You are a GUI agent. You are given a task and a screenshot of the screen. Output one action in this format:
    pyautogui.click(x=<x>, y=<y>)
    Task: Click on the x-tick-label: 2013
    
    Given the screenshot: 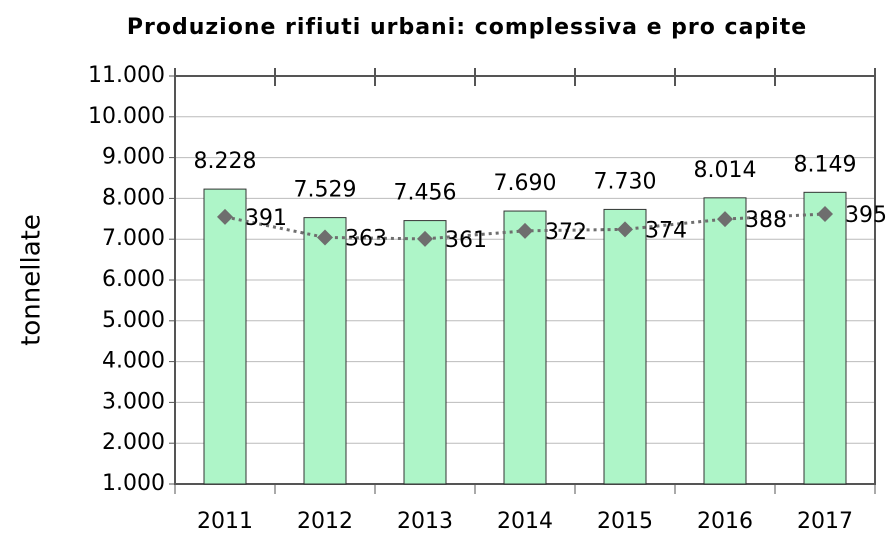 What is the action you would take?
    pyautogui.click(x=425, y=521)
    